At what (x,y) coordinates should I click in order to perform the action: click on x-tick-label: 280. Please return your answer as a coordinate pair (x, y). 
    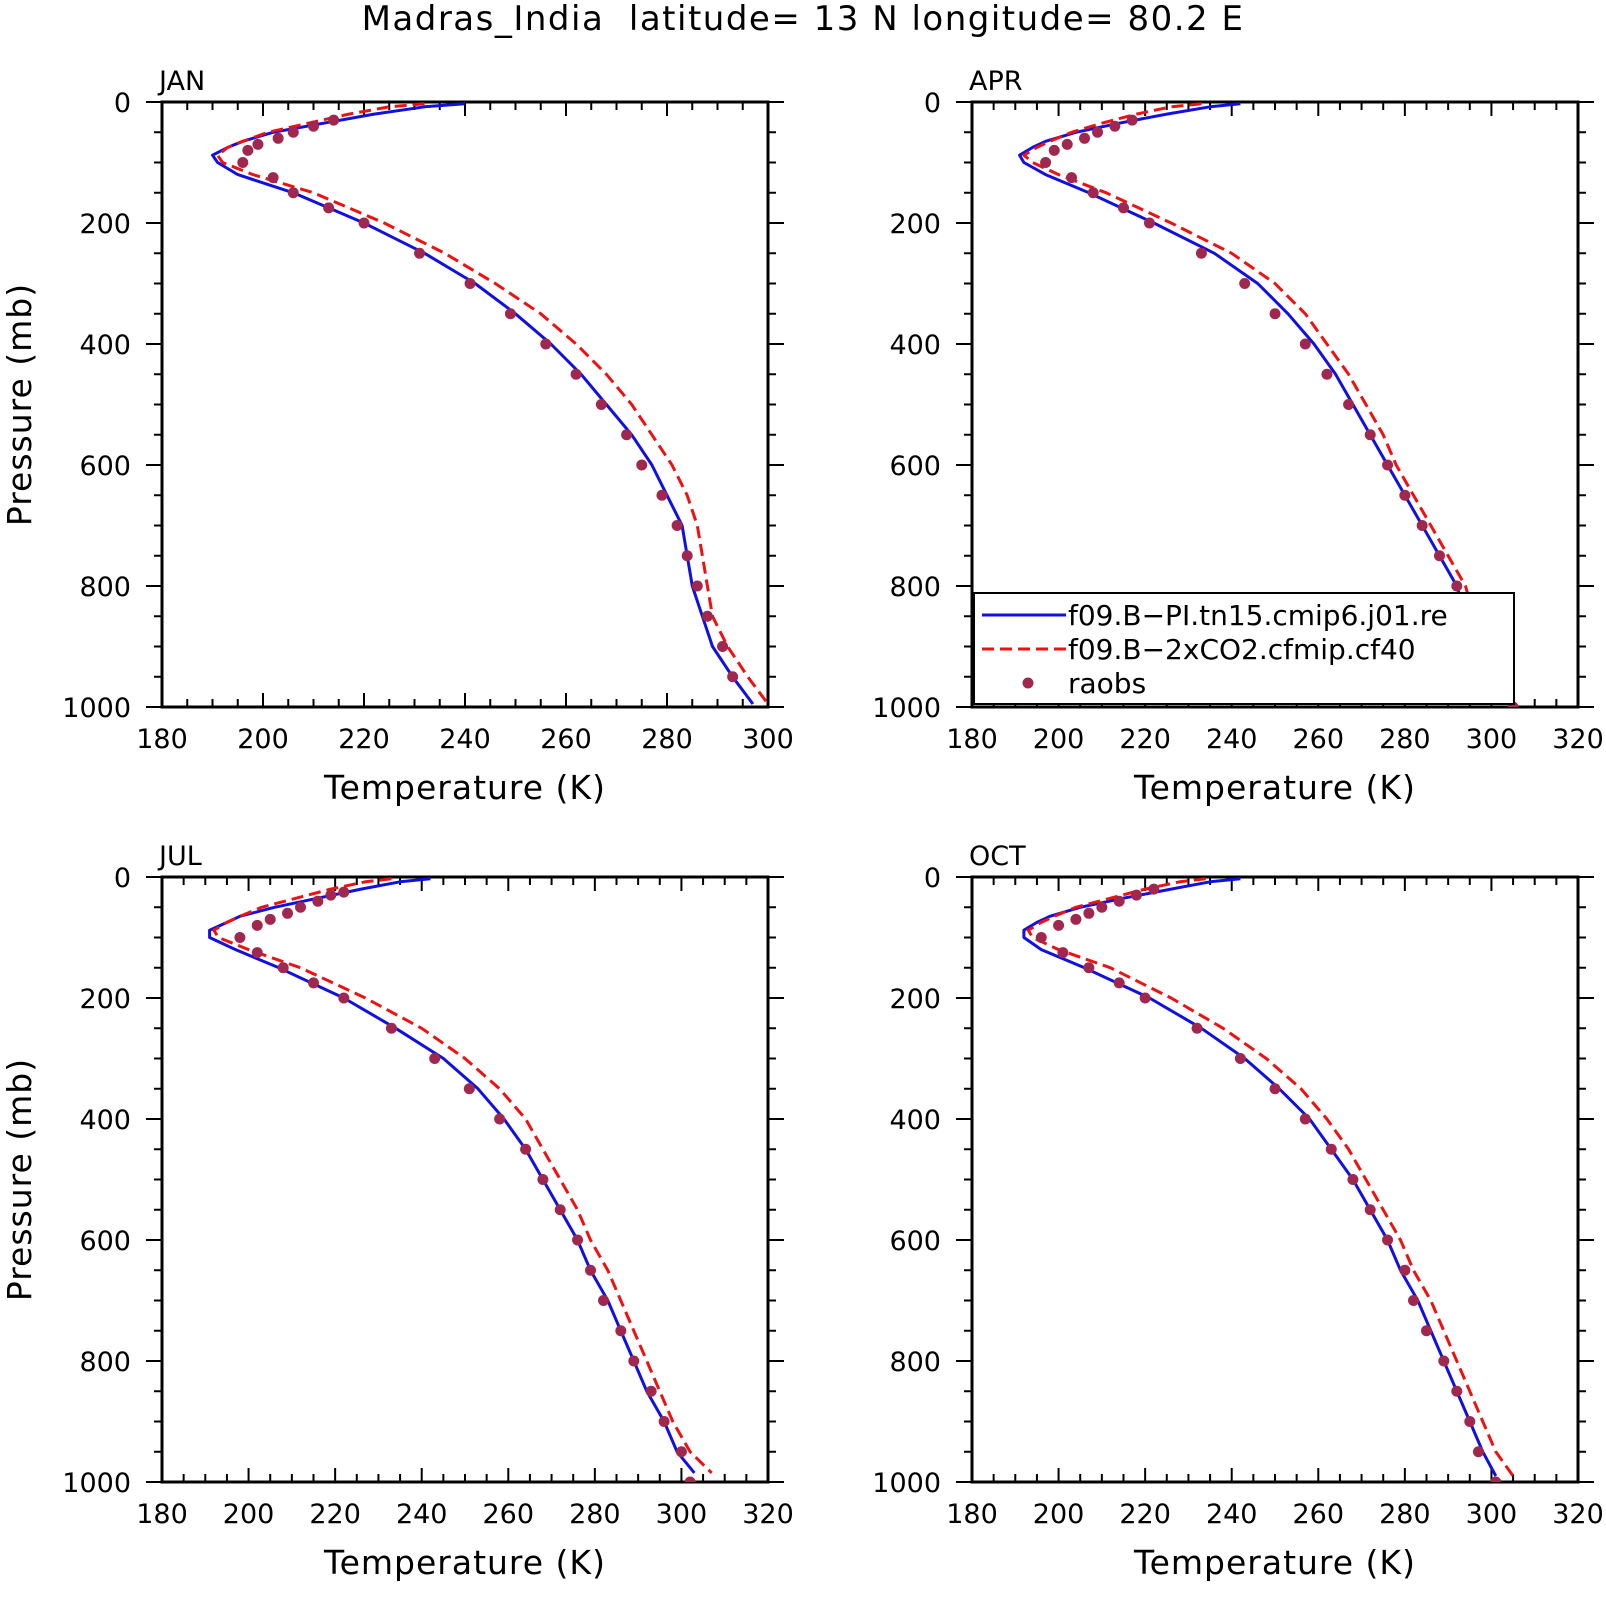
    Looking at the image, I should click on (1405, 739).